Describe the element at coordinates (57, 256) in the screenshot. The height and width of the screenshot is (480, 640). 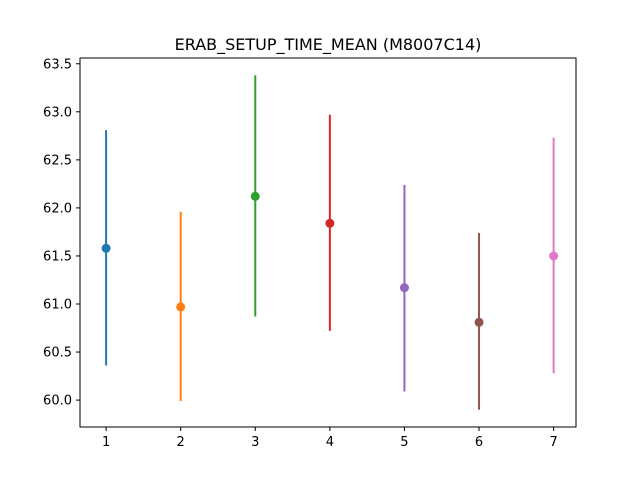
I see `y-tick-label-4: 61.5` at that location.